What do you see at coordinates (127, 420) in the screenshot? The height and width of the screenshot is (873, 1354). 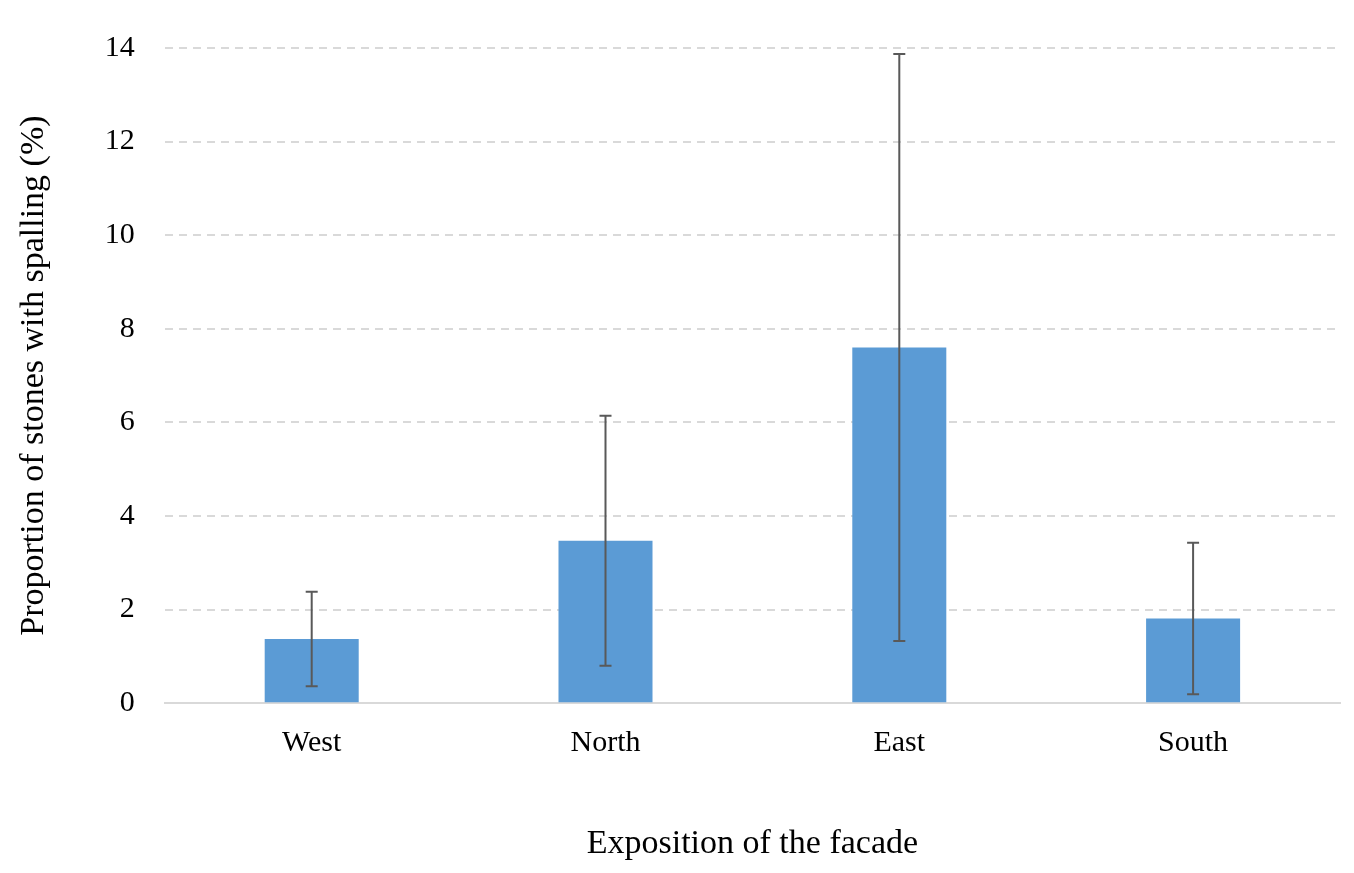 I see `y-tick-label: 6` at bounding box center [127, 420].